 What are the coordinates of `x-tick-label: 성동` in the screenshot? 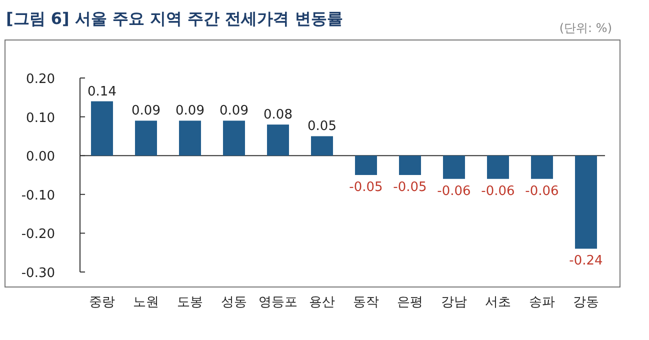 It's located at (234, 302).